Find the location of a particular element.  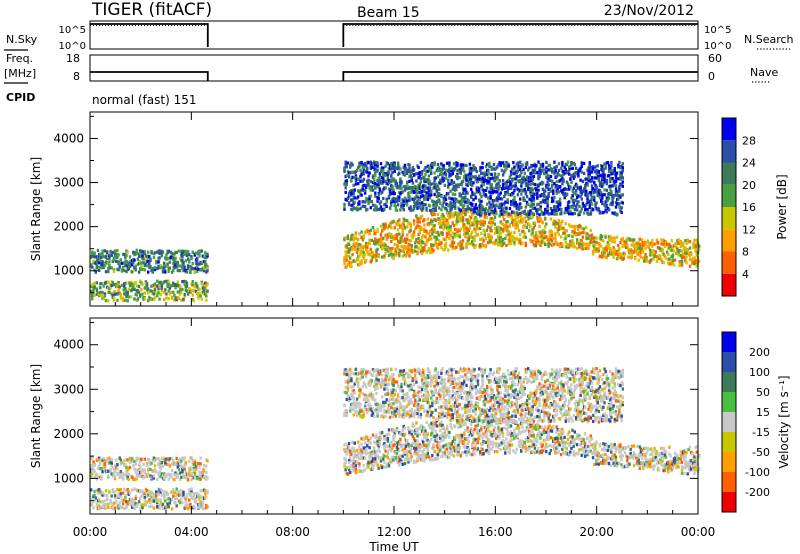

colorbar-tick-label: 50 is located at coordinates (763, 392).